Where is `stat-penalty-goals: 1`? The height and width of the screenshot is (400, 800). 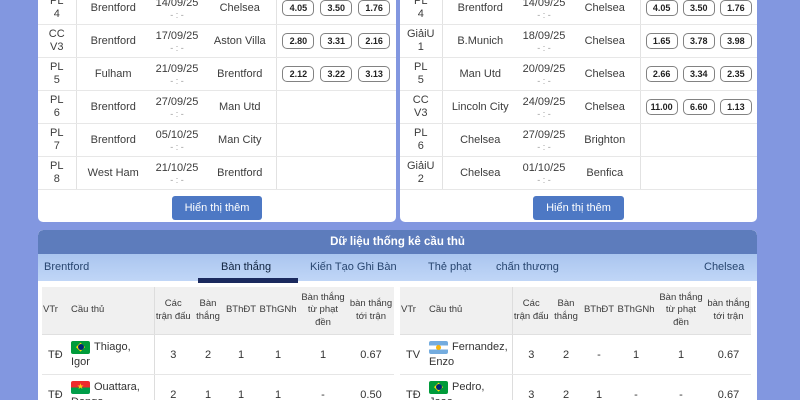 stat-penalty-goals: 1 is located at coordinates (681, 355).